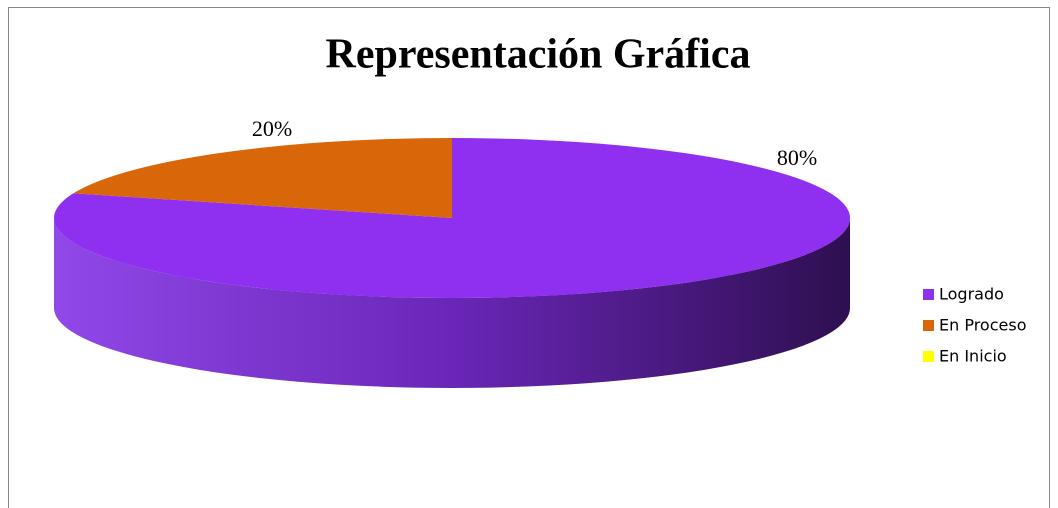 Image resolution: width=1058 pixels, height=508 pixels. Describe the element at coordinates (982, 325) in the screenshot. I see `legend-label: En Proceso` at that location.